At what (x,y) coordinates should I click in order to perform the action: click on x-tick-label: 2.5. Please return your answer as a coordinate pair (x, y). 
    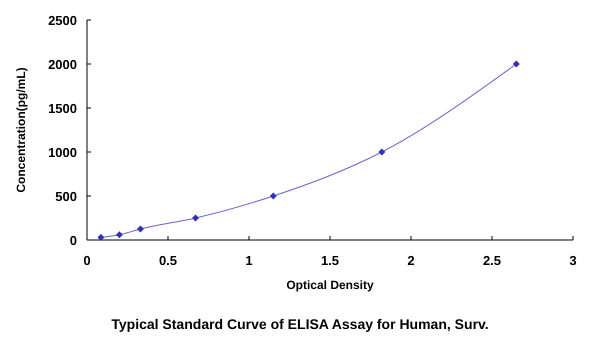
    Looking at the image, I should click on (492, 260).